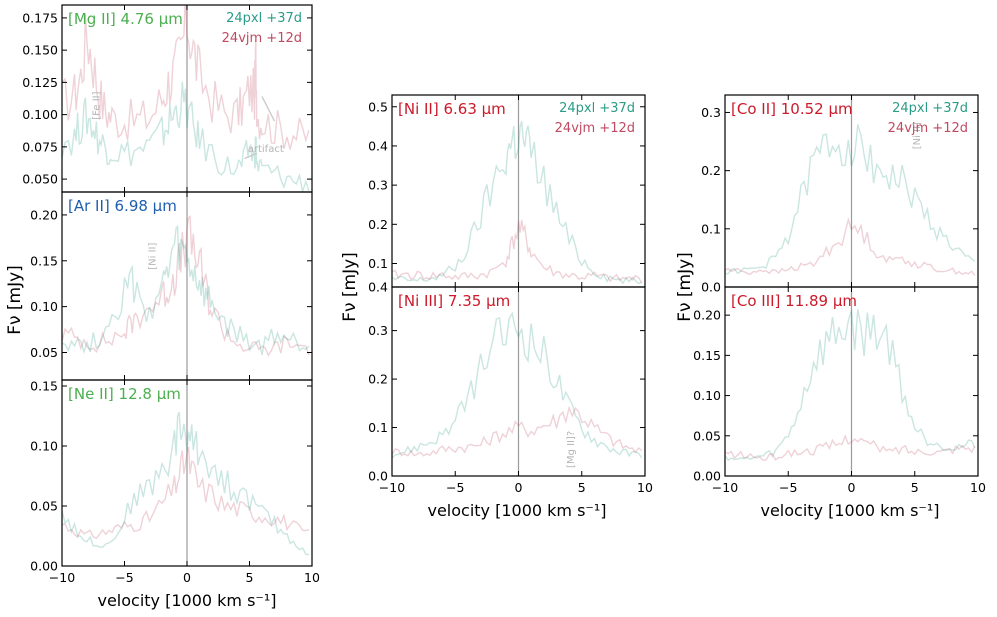 The height and width of the screenshot is (617, 997). I want to click on ylabel-middle: Fν [mJy], so click(350, 287).